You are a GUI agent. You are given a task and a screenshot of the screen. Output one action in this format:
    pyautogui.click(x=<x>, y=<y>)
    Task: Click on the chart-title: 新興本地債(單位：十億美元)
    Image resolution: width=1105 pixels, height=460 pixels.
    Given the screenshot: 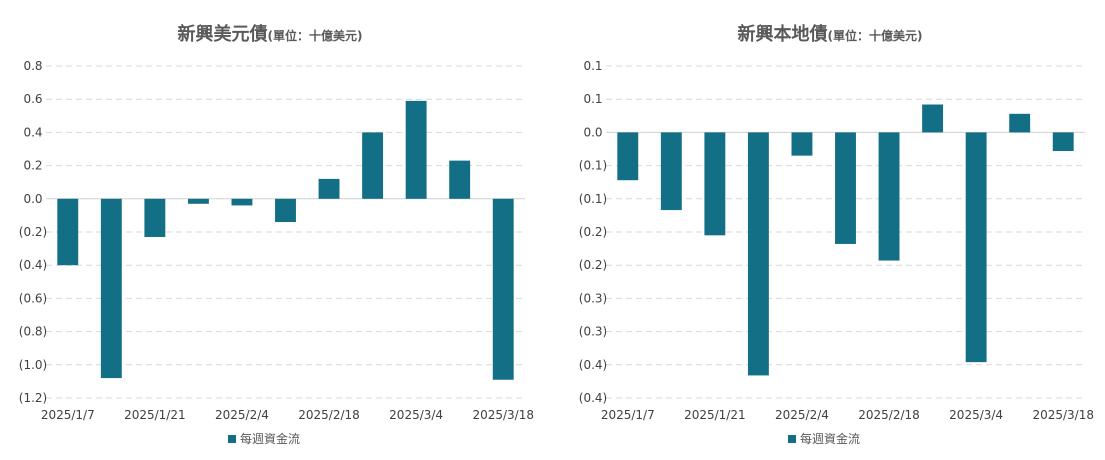 What is the action you would take?
    pyautogui.click(x=830, y=34)
    